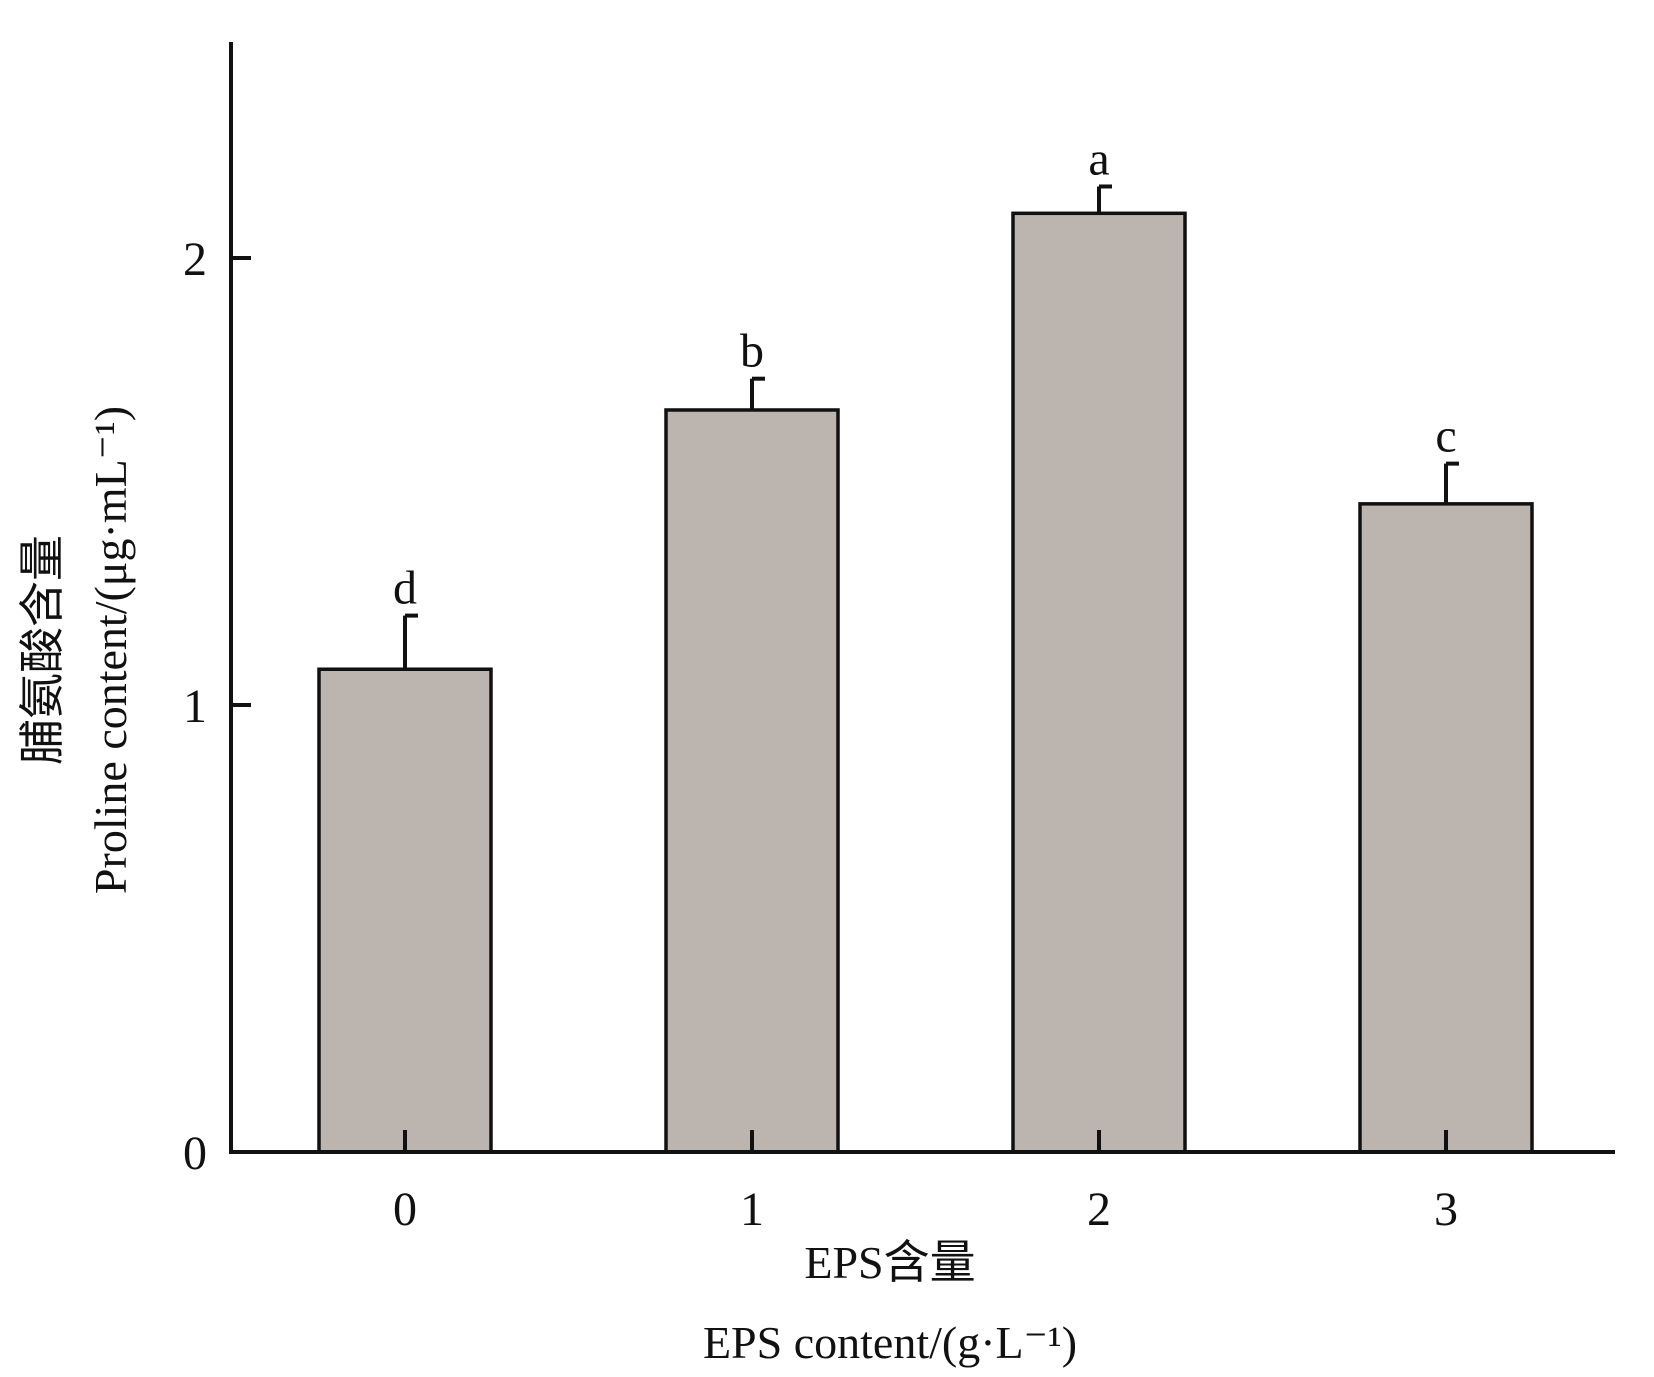 The height and width of the screenshot is (1377, 1654). I want to click on significance-letter-0: d, so click(405, 588).